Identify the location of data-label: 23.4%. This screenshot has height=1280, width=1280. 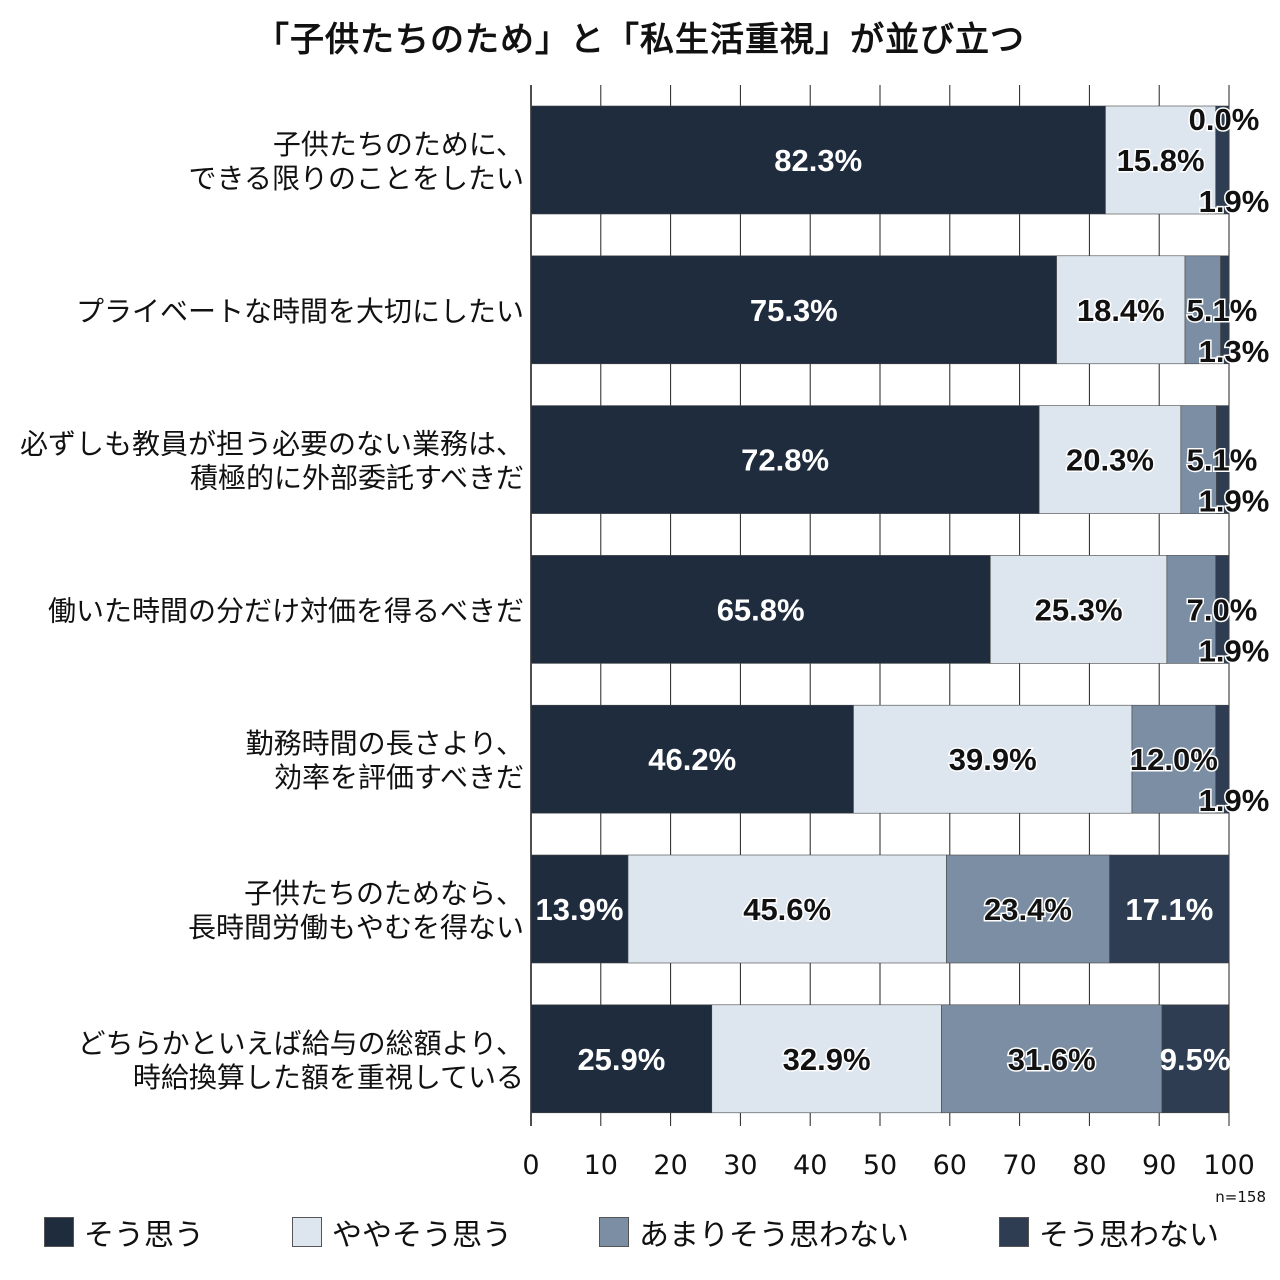
(1028, 909).